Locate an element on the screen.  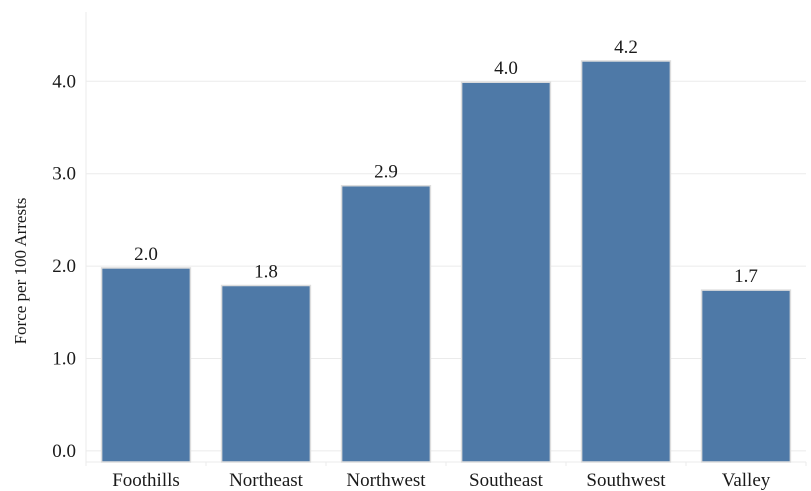
y-tick-label: 3.0 is located at coordinates (64, 174).